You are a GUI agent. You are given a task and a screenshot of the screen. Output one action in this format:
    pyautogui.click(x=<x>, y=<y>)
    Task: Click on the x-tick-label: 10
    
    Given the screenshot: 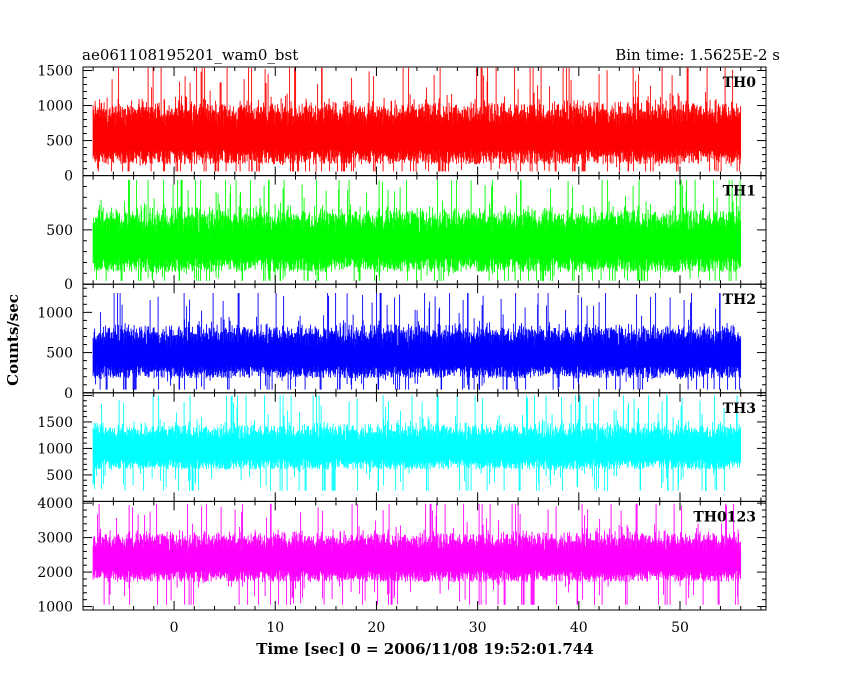 What is the action you would take?
    pyautogui.click(x=275, y=628)
    